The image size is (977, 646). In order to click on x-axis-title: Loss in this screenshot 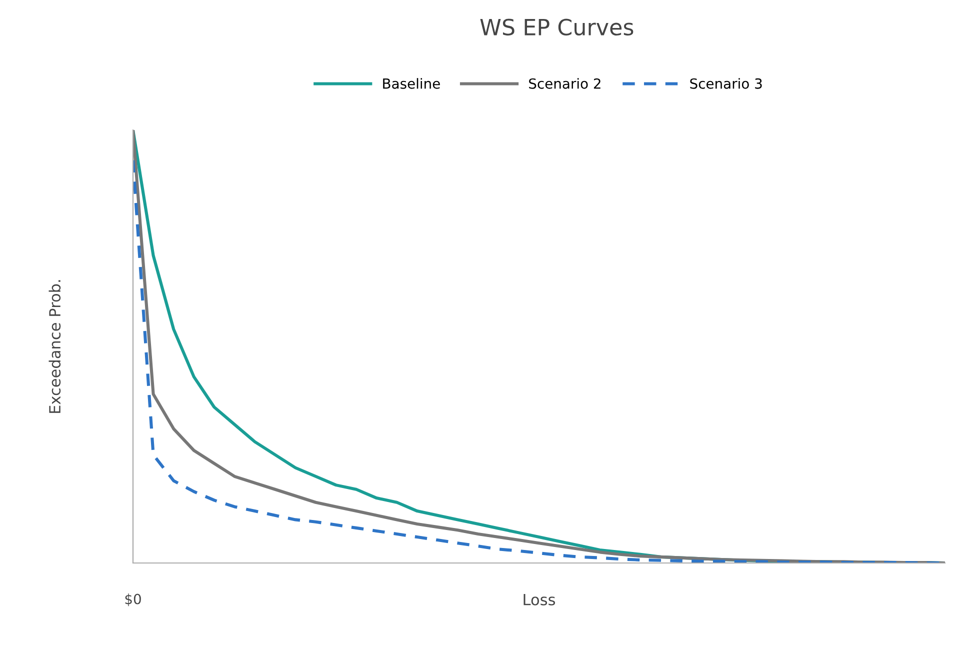, I will do `click(540, 600)`.